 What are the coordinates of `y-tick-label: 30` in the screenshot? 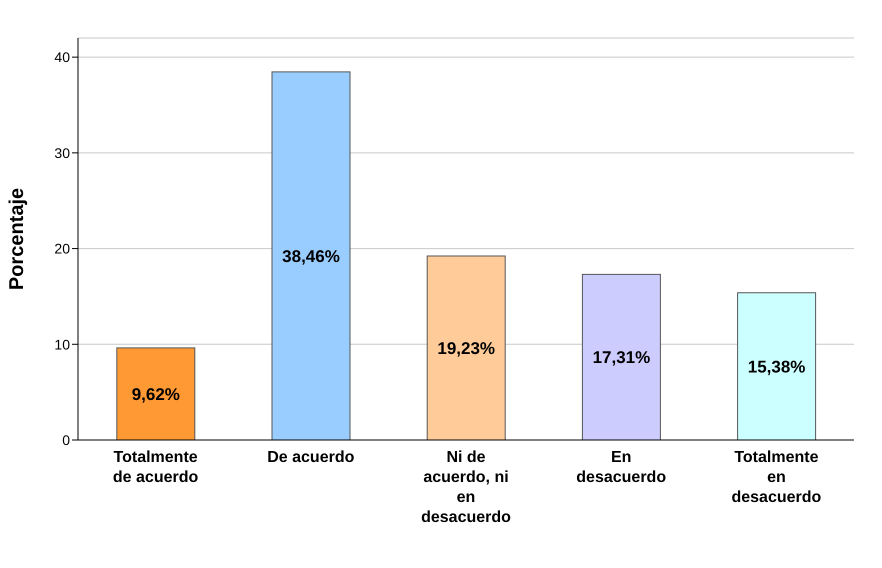 It's located at (62, 152).